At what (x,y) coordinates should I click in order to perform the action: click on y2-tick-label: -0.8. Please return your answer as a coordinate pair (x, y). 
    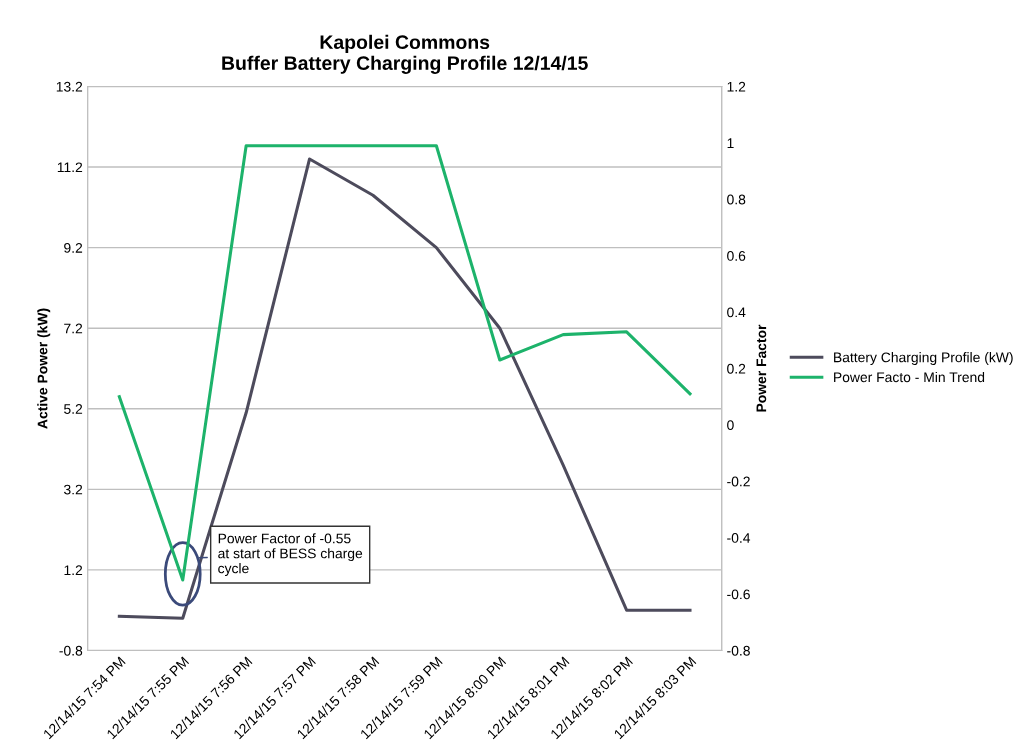
    Looking at the image, I should click on (738, 650).